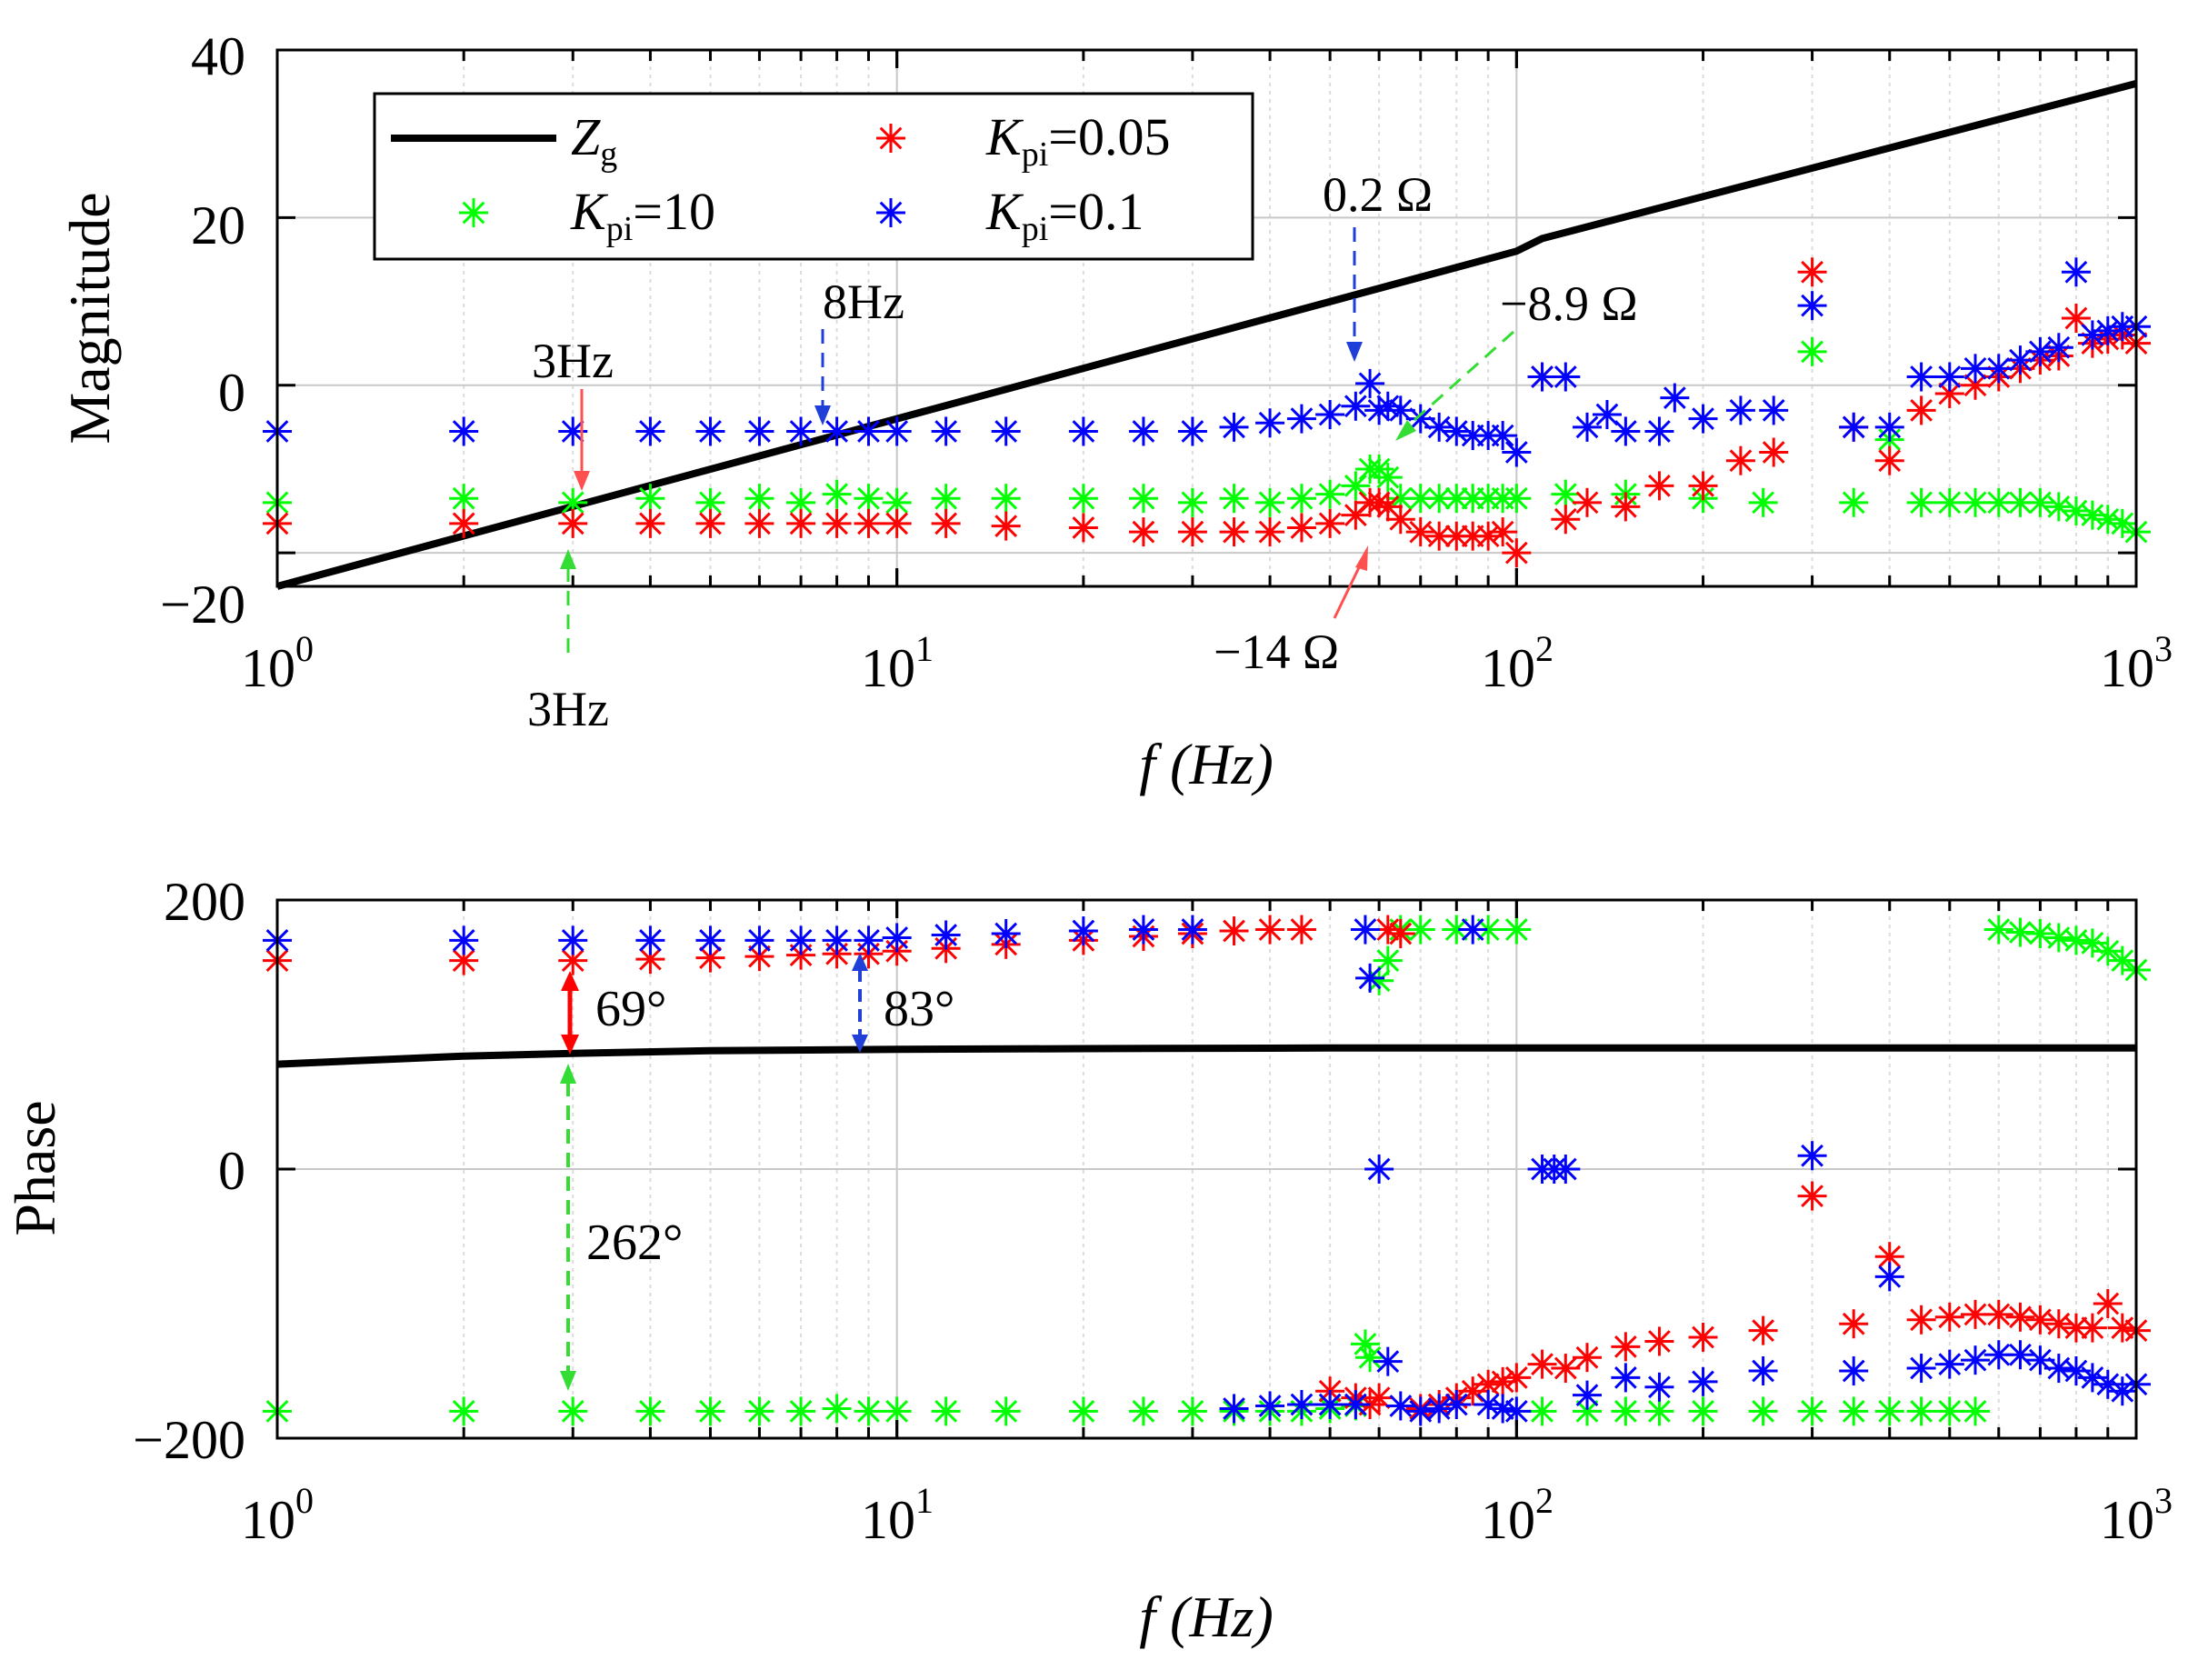  I want to click on mag-xtick-1000: 103, so click(2136, 663).